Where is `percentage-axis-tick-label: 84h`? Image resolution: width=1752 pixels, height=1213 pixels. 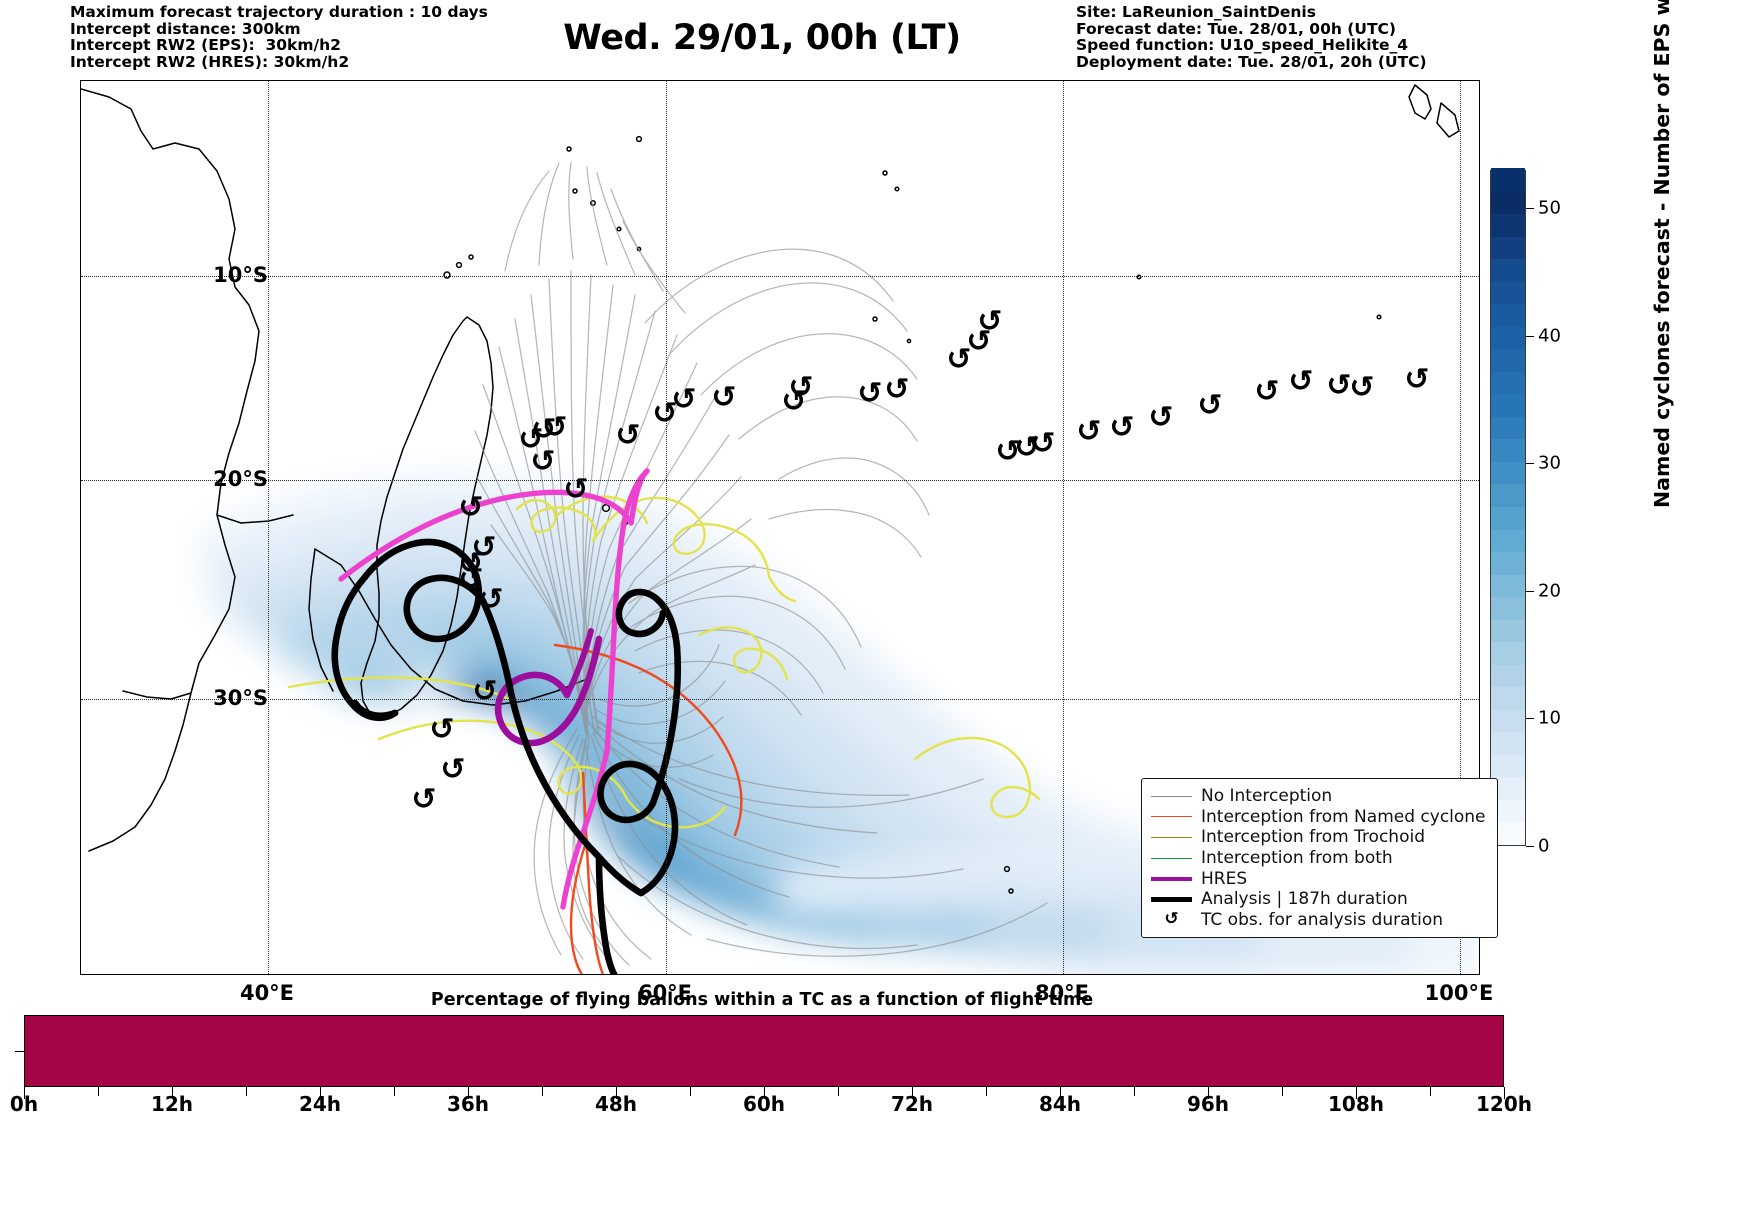
percentage-axis-tick-label: 84h is located at coordinates (1060, 1104).